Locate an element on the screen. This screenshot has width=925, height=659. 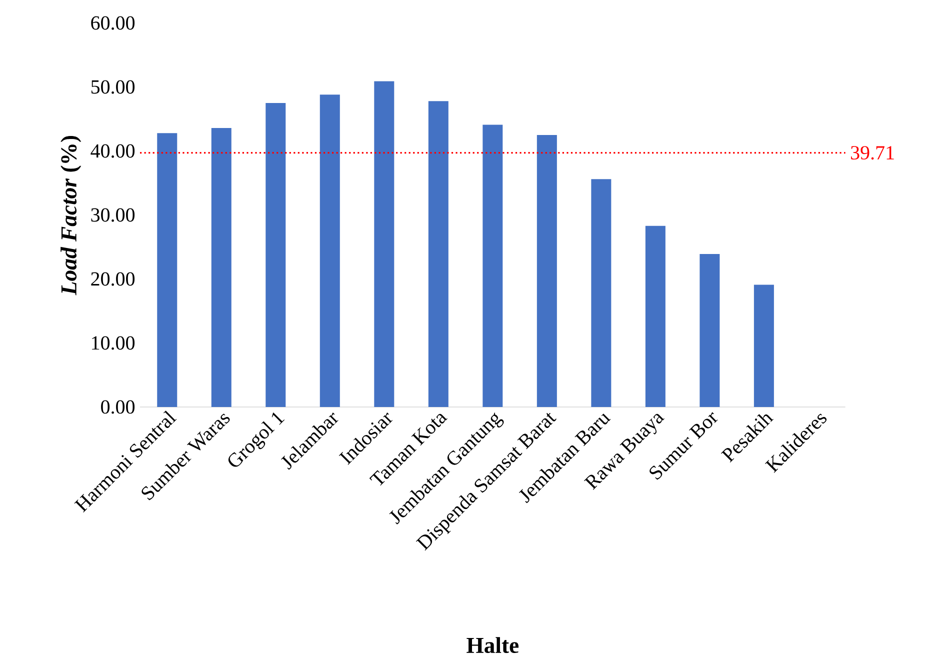
y-tick-label: 10.00 is located at coordinates (113, 343).